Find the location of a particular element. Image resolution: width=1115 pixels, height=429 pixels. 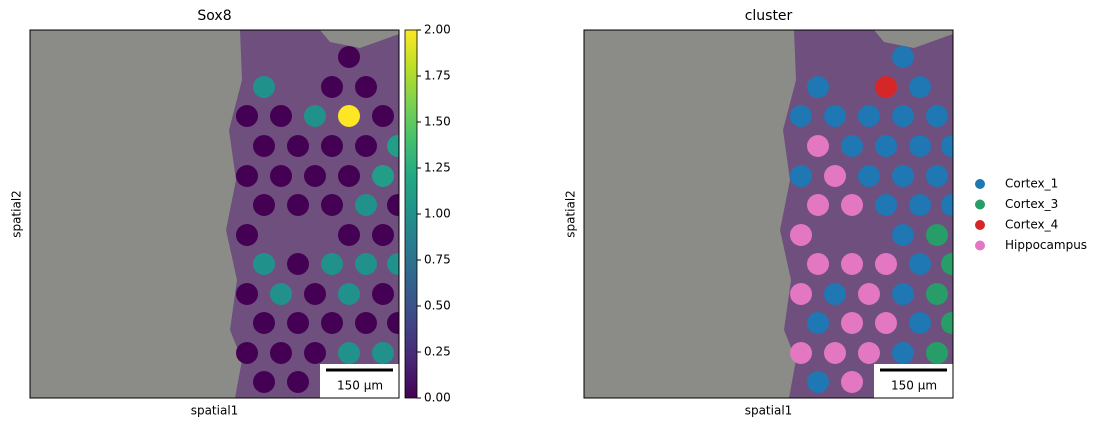

scalebar-label: 150 µm is located at coordinates (914, 386).